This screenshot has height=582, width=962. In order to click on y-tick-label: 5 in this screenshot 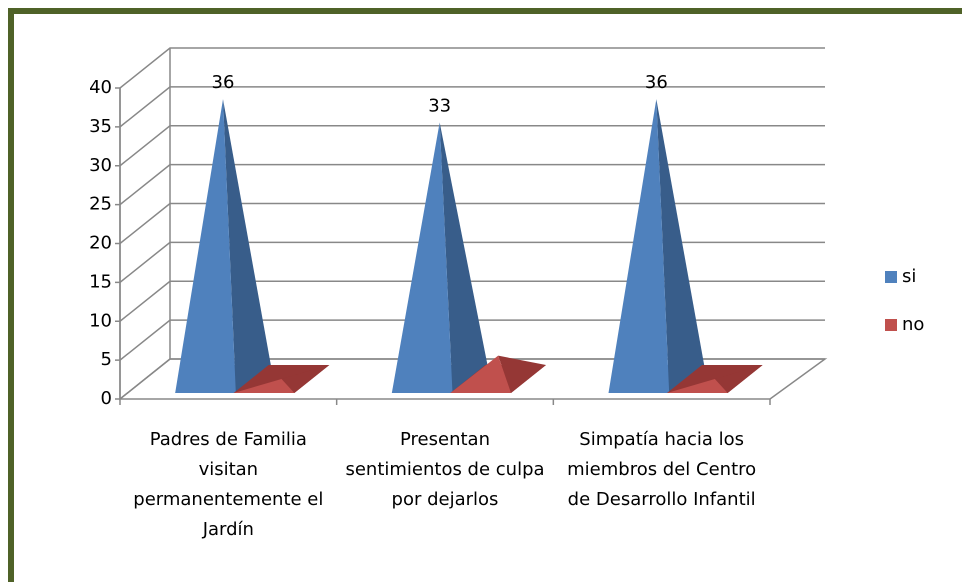, I will do `click(106, 359)`.